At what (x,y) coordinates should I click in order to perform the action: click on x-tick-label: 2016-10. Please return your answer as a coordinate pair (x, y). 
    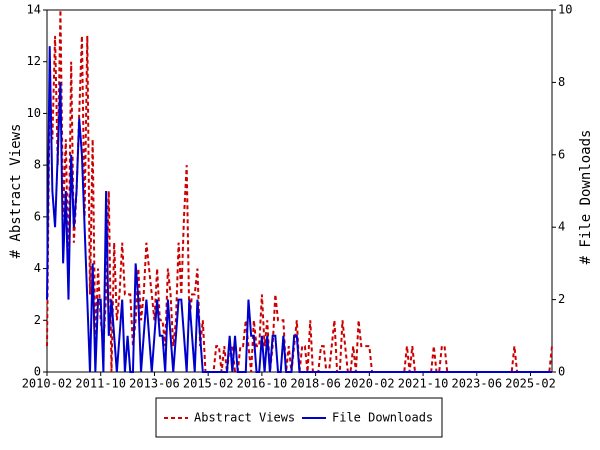
    Looking at the image, I should click on (262, 384).